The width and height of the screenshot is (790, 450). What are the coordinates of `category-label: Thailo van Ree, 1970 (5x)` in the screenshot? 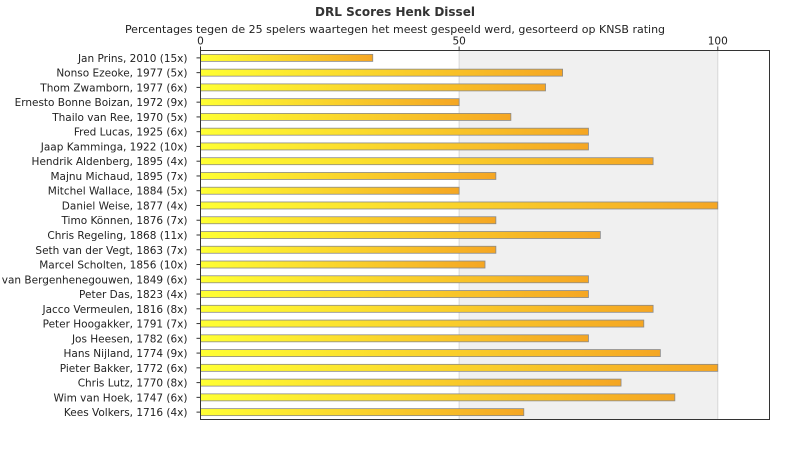 It's located at (119, 118).